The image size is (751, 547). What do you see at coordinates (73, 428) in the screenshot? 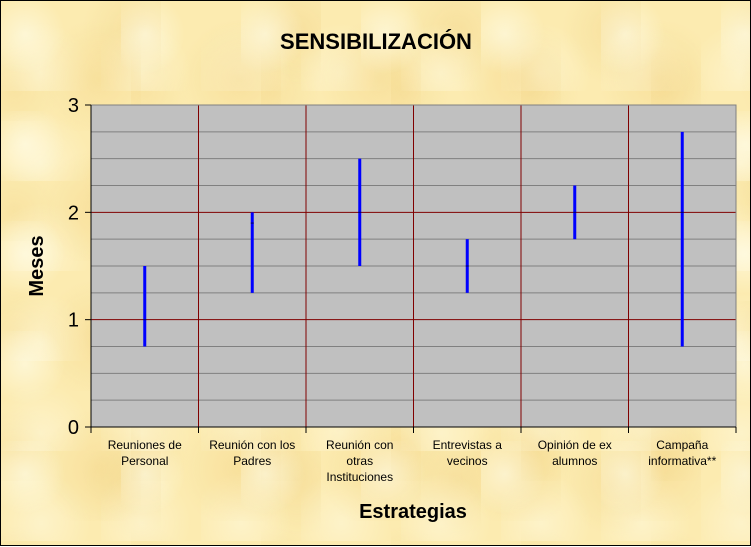
I see `y-tick-label: 0` at bounding box center [73, 428].